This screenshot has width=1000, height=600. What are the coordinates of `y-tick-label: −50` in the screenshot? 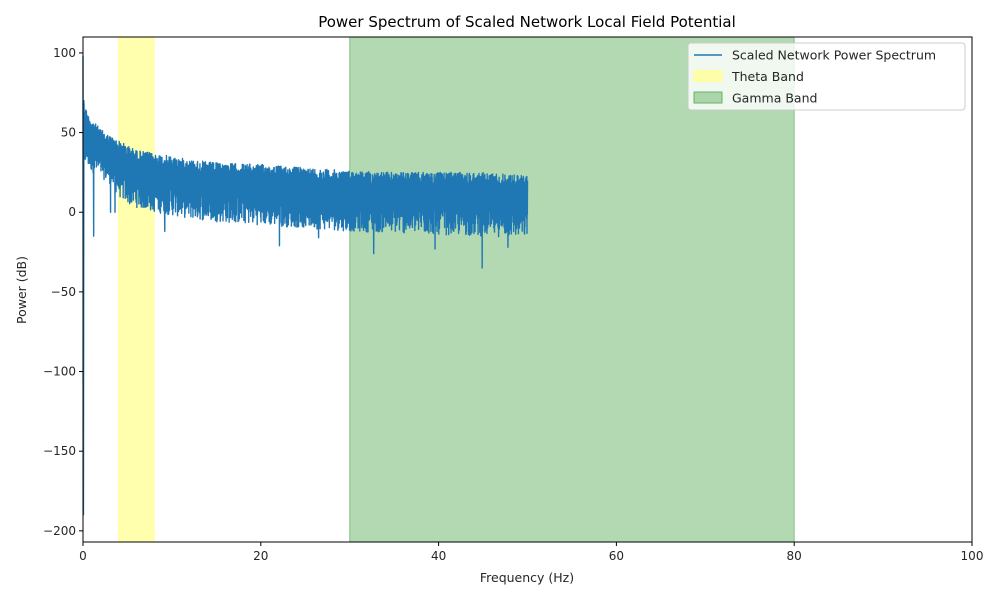 It's located at (63, 292).